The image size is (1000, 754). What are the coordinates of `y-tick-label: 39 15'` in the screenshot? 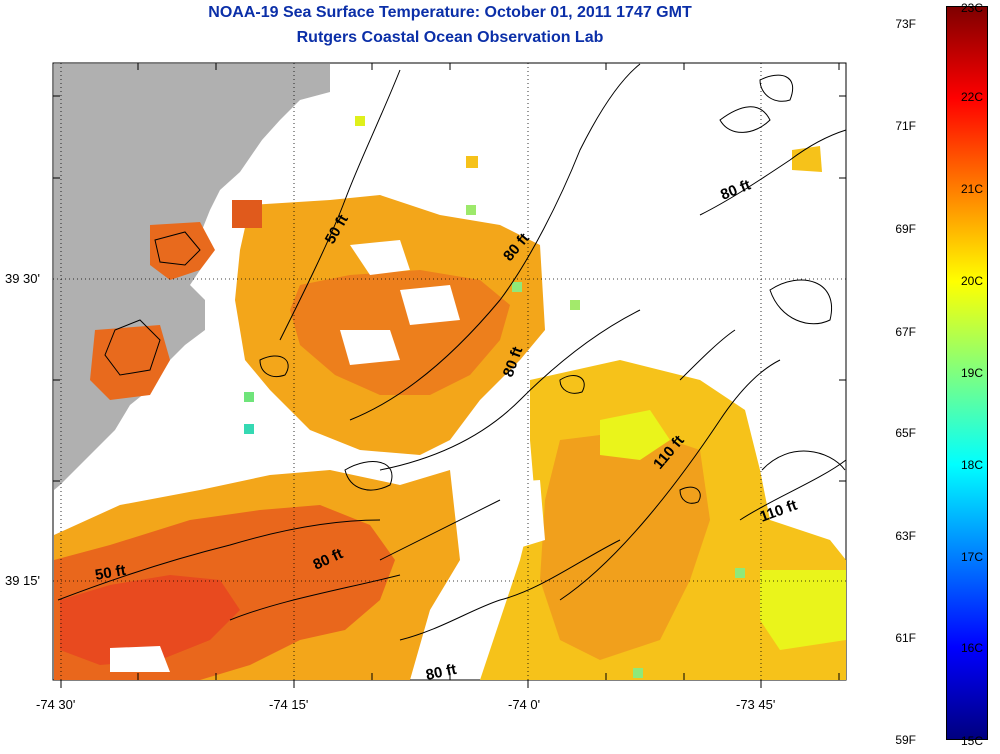 It's located at (22, 580).